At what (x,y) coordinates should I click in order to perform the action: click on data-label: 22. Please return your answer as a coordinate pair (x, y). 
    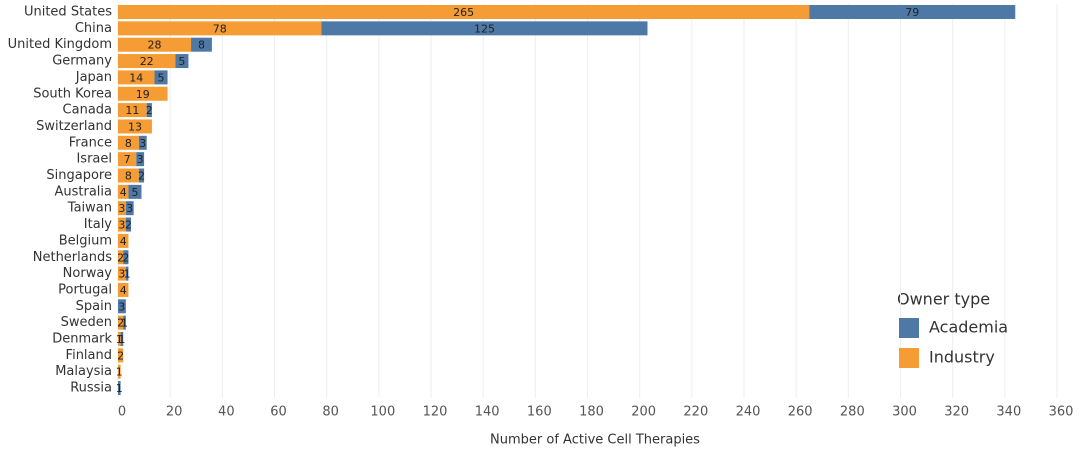
    Looking at the image, I should click on (147, 61).